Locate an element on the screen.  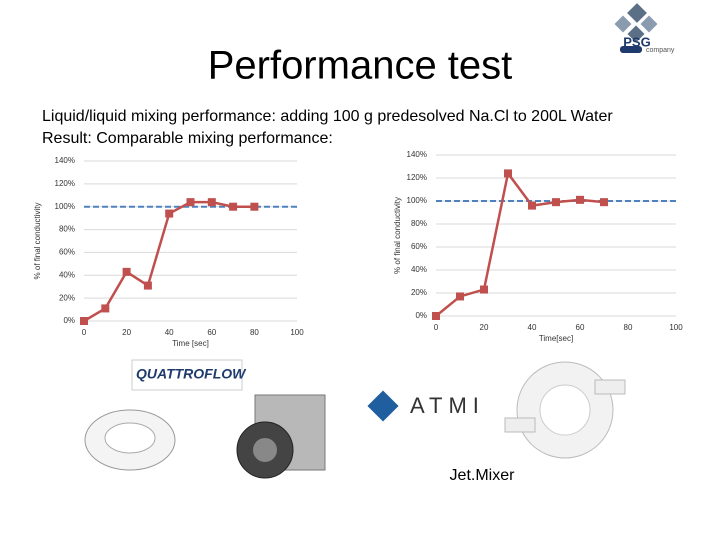
pump-image is located at coordinates (205, 436).